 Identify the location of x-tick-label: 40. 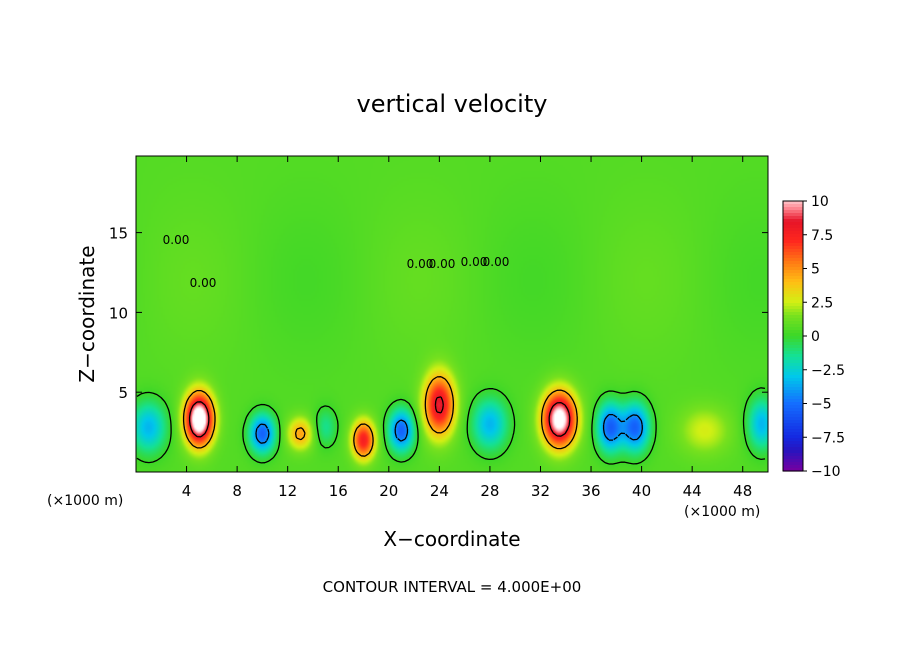
(641, 491).